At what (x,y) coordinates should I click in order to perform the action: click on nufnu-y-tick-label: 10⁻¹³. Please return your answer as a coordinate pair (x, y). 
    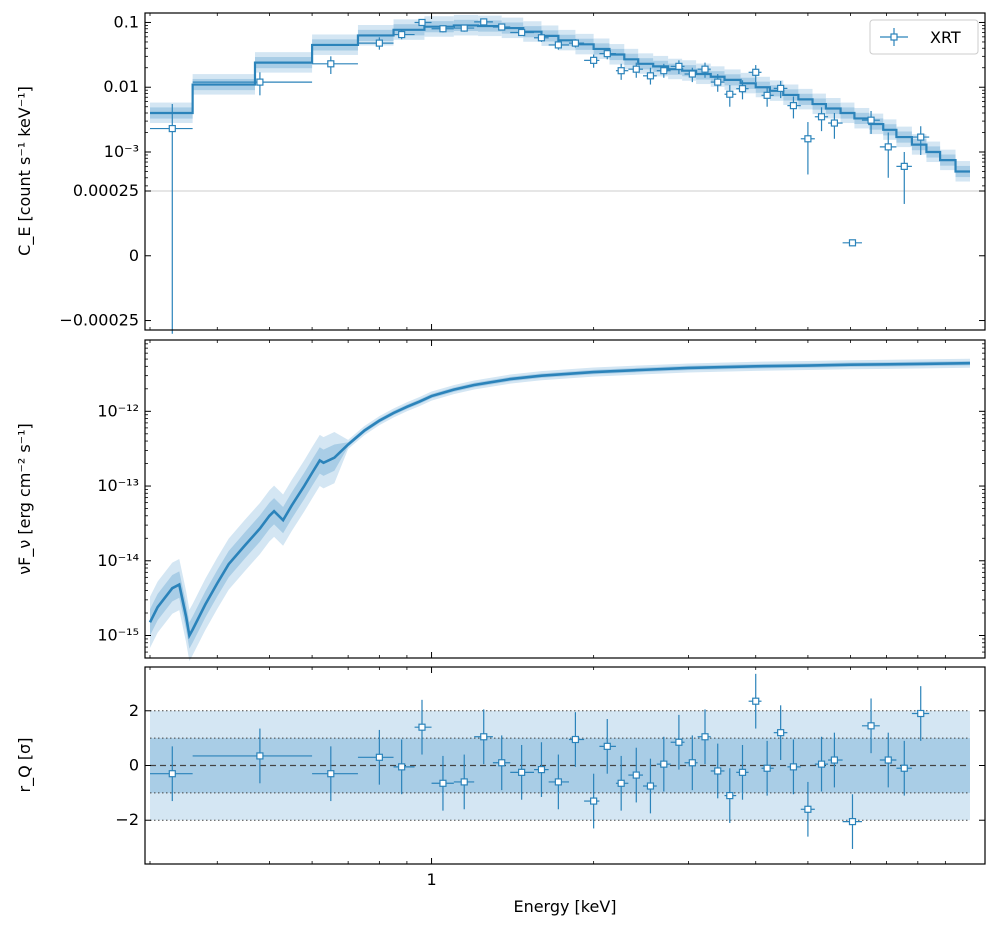
    Looking at the image, I should click on (118, 485).